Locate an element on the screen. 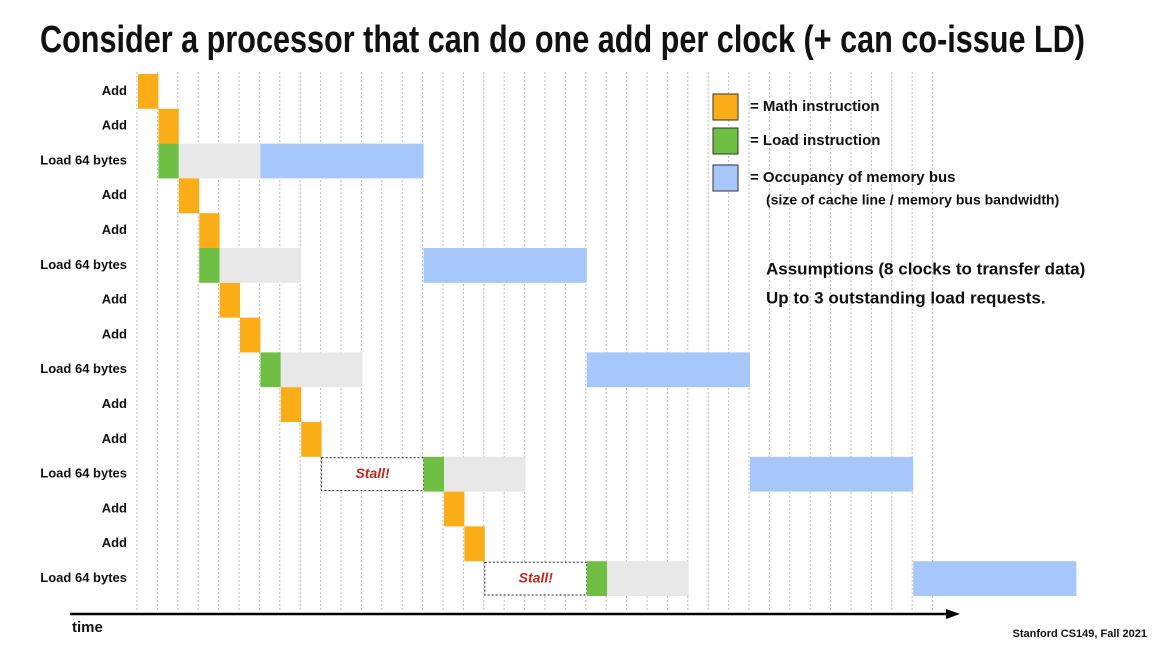 The image size is (1152, 648). footer: Stanford CS149, Fall 2021 is located at coordinates (1080, 634).